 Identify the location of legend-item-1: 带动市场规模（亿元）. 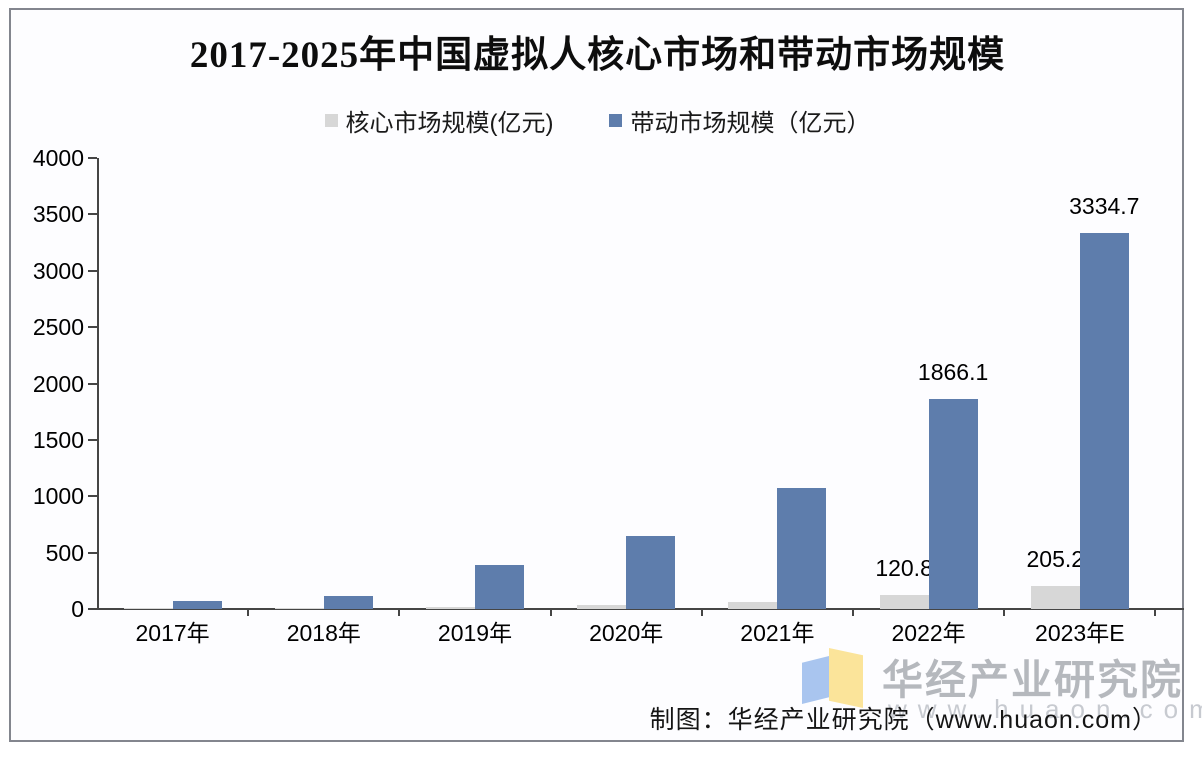
(739, 120).